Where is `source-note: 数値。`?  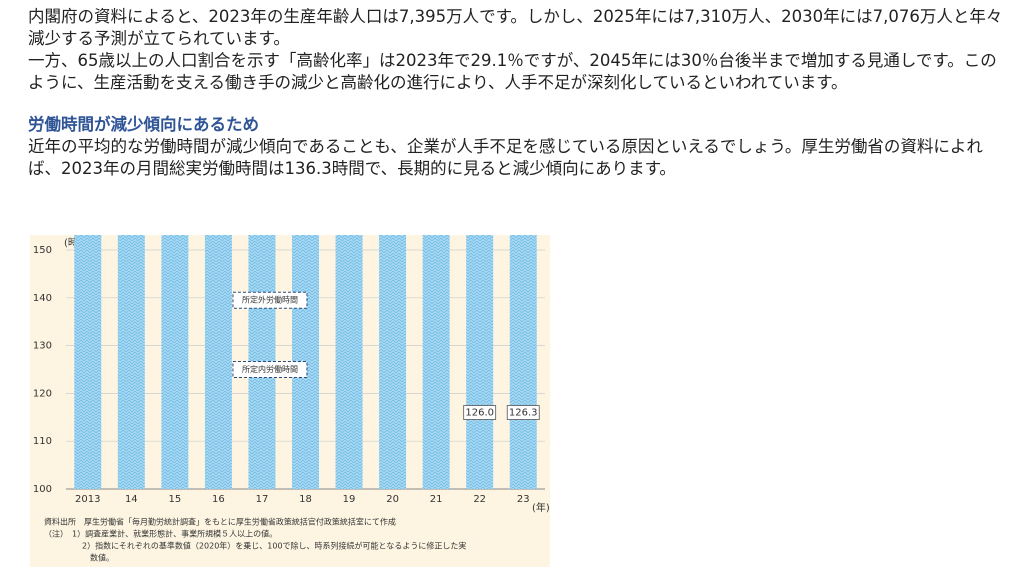
source-note: 数値。 is located at coordinates (102, 558).